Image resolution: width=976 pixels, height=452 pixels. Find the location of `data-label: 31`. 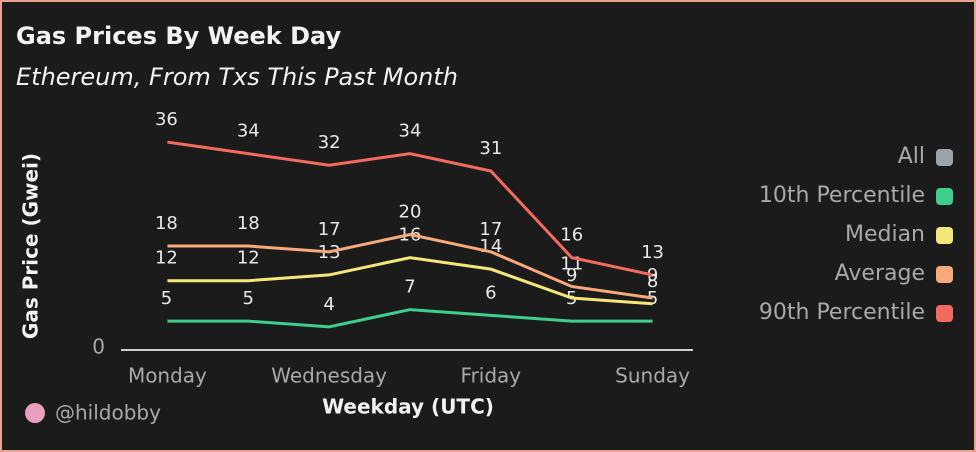

data-label: 31 is located at coordinates (490, 148).